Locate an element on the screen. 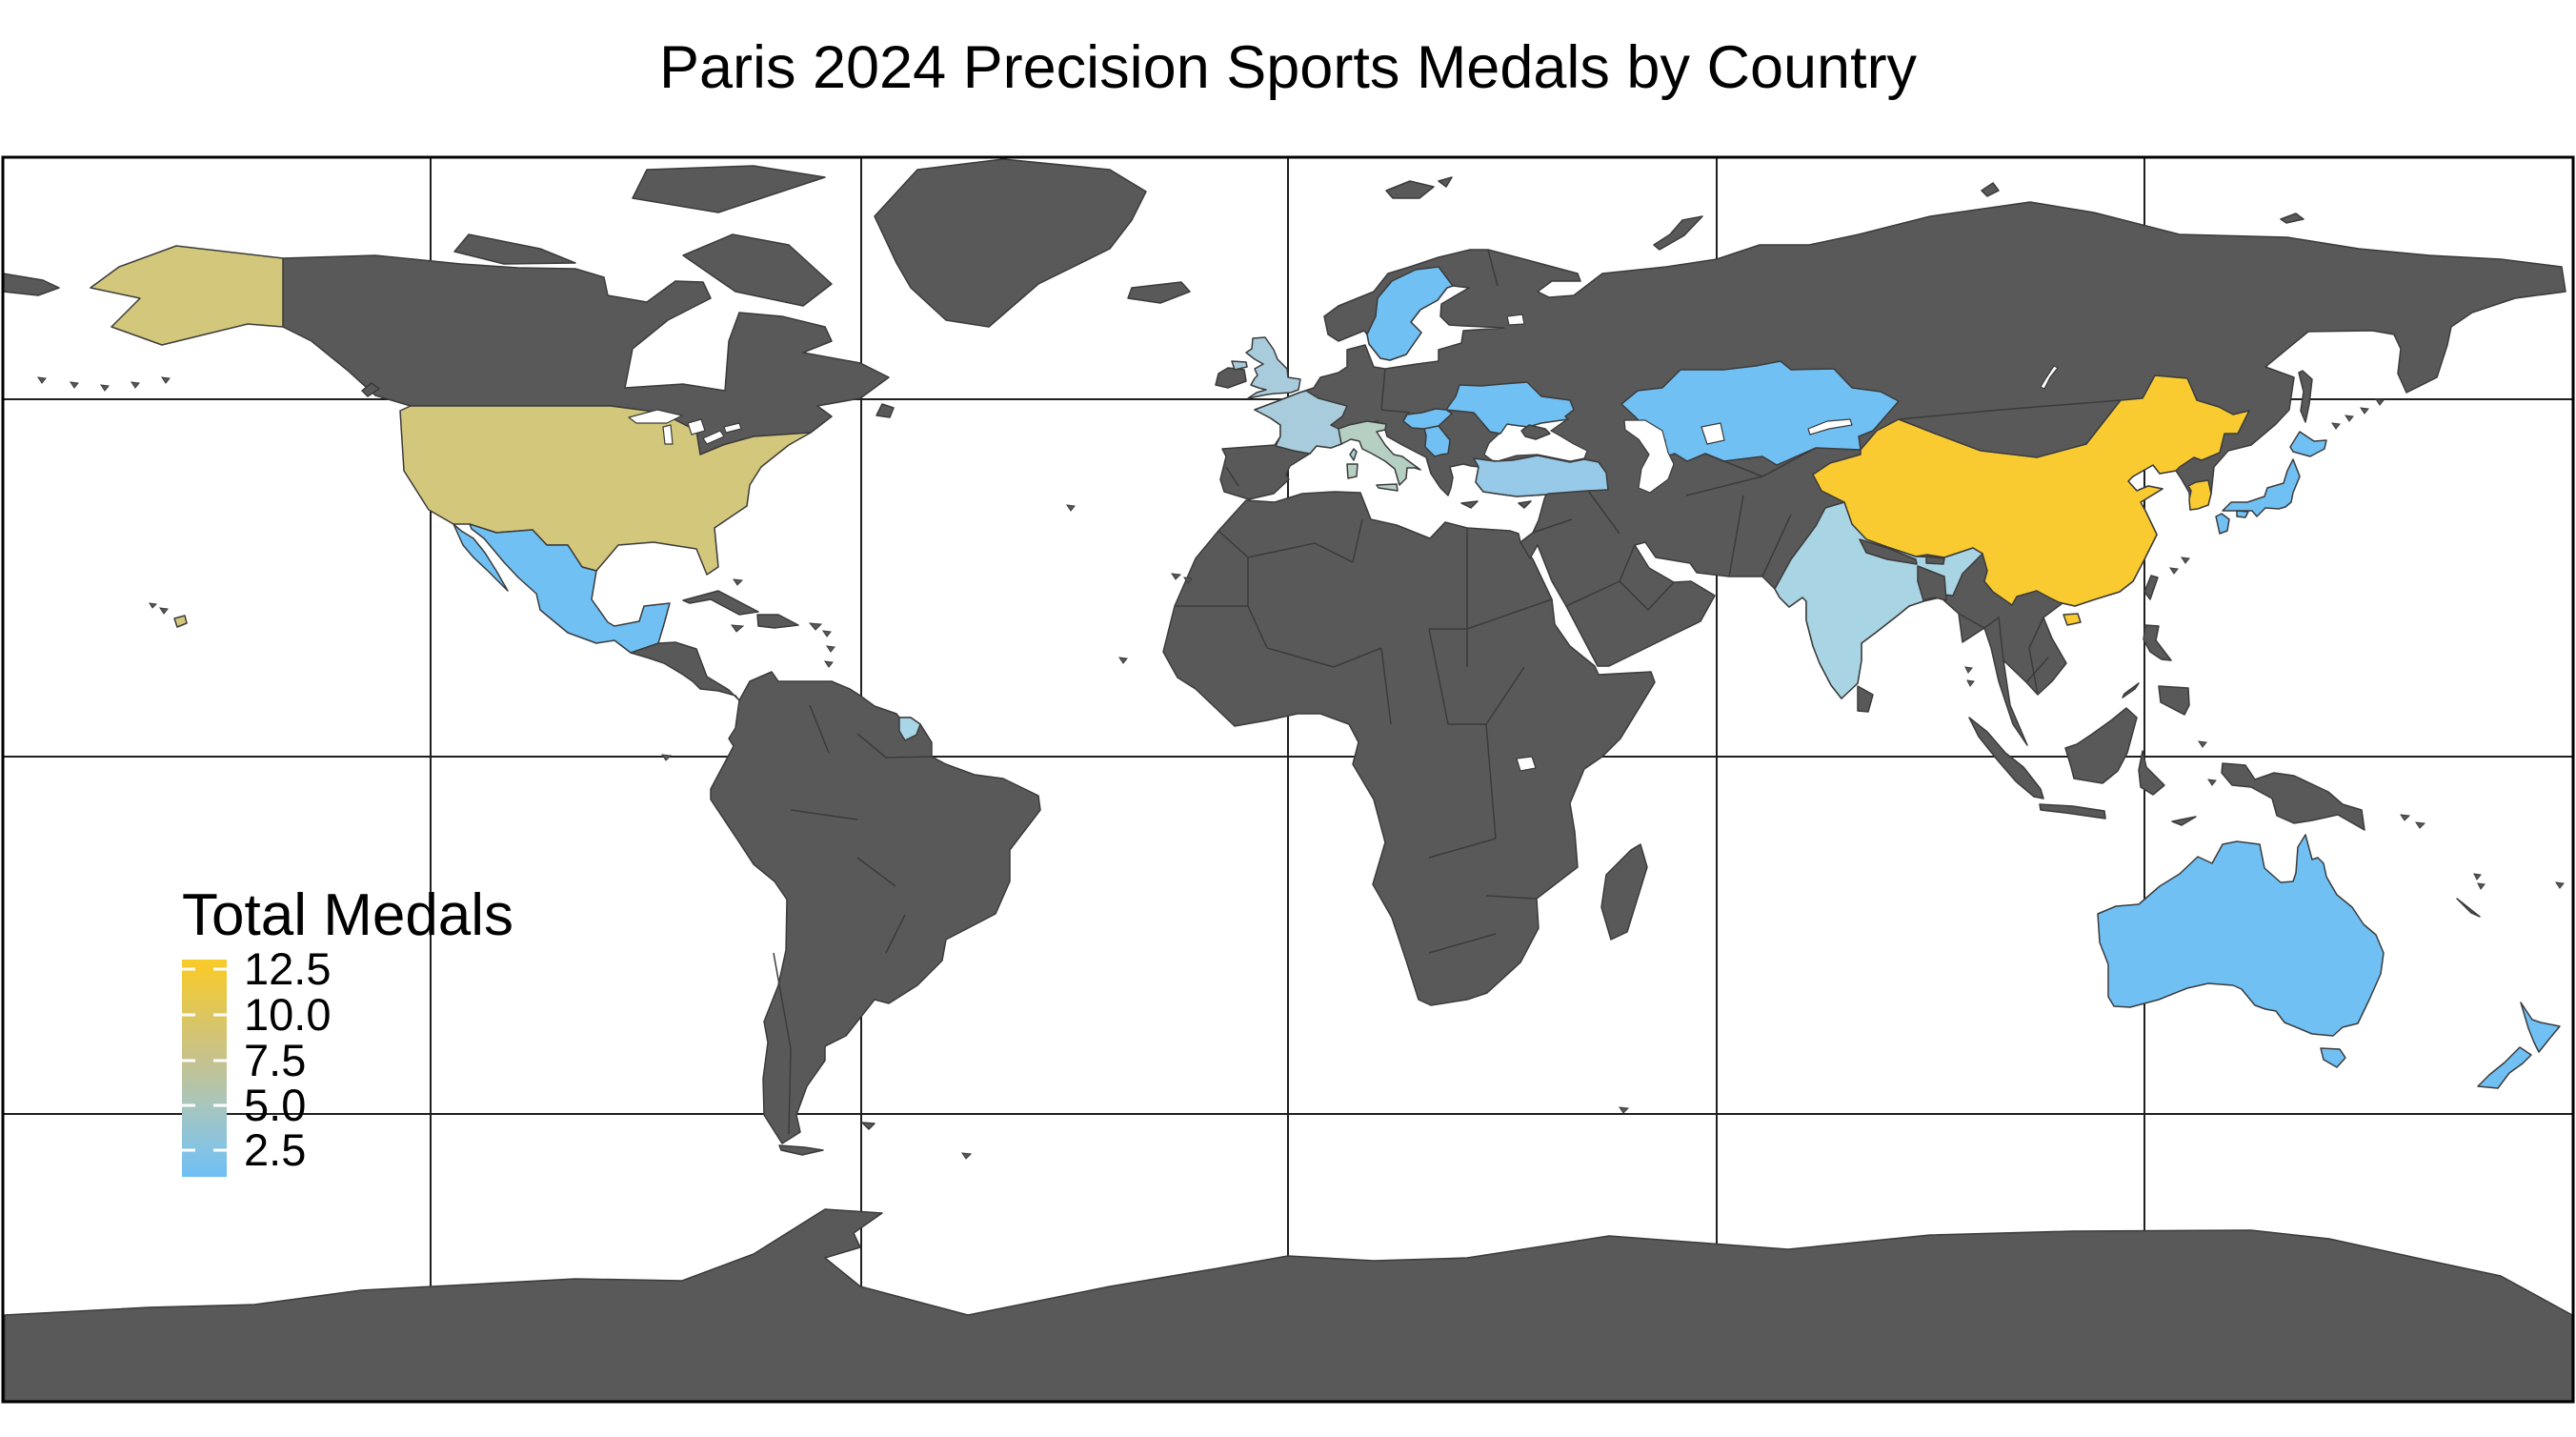  landmass-ireland is located at coordinates (1231, 378).